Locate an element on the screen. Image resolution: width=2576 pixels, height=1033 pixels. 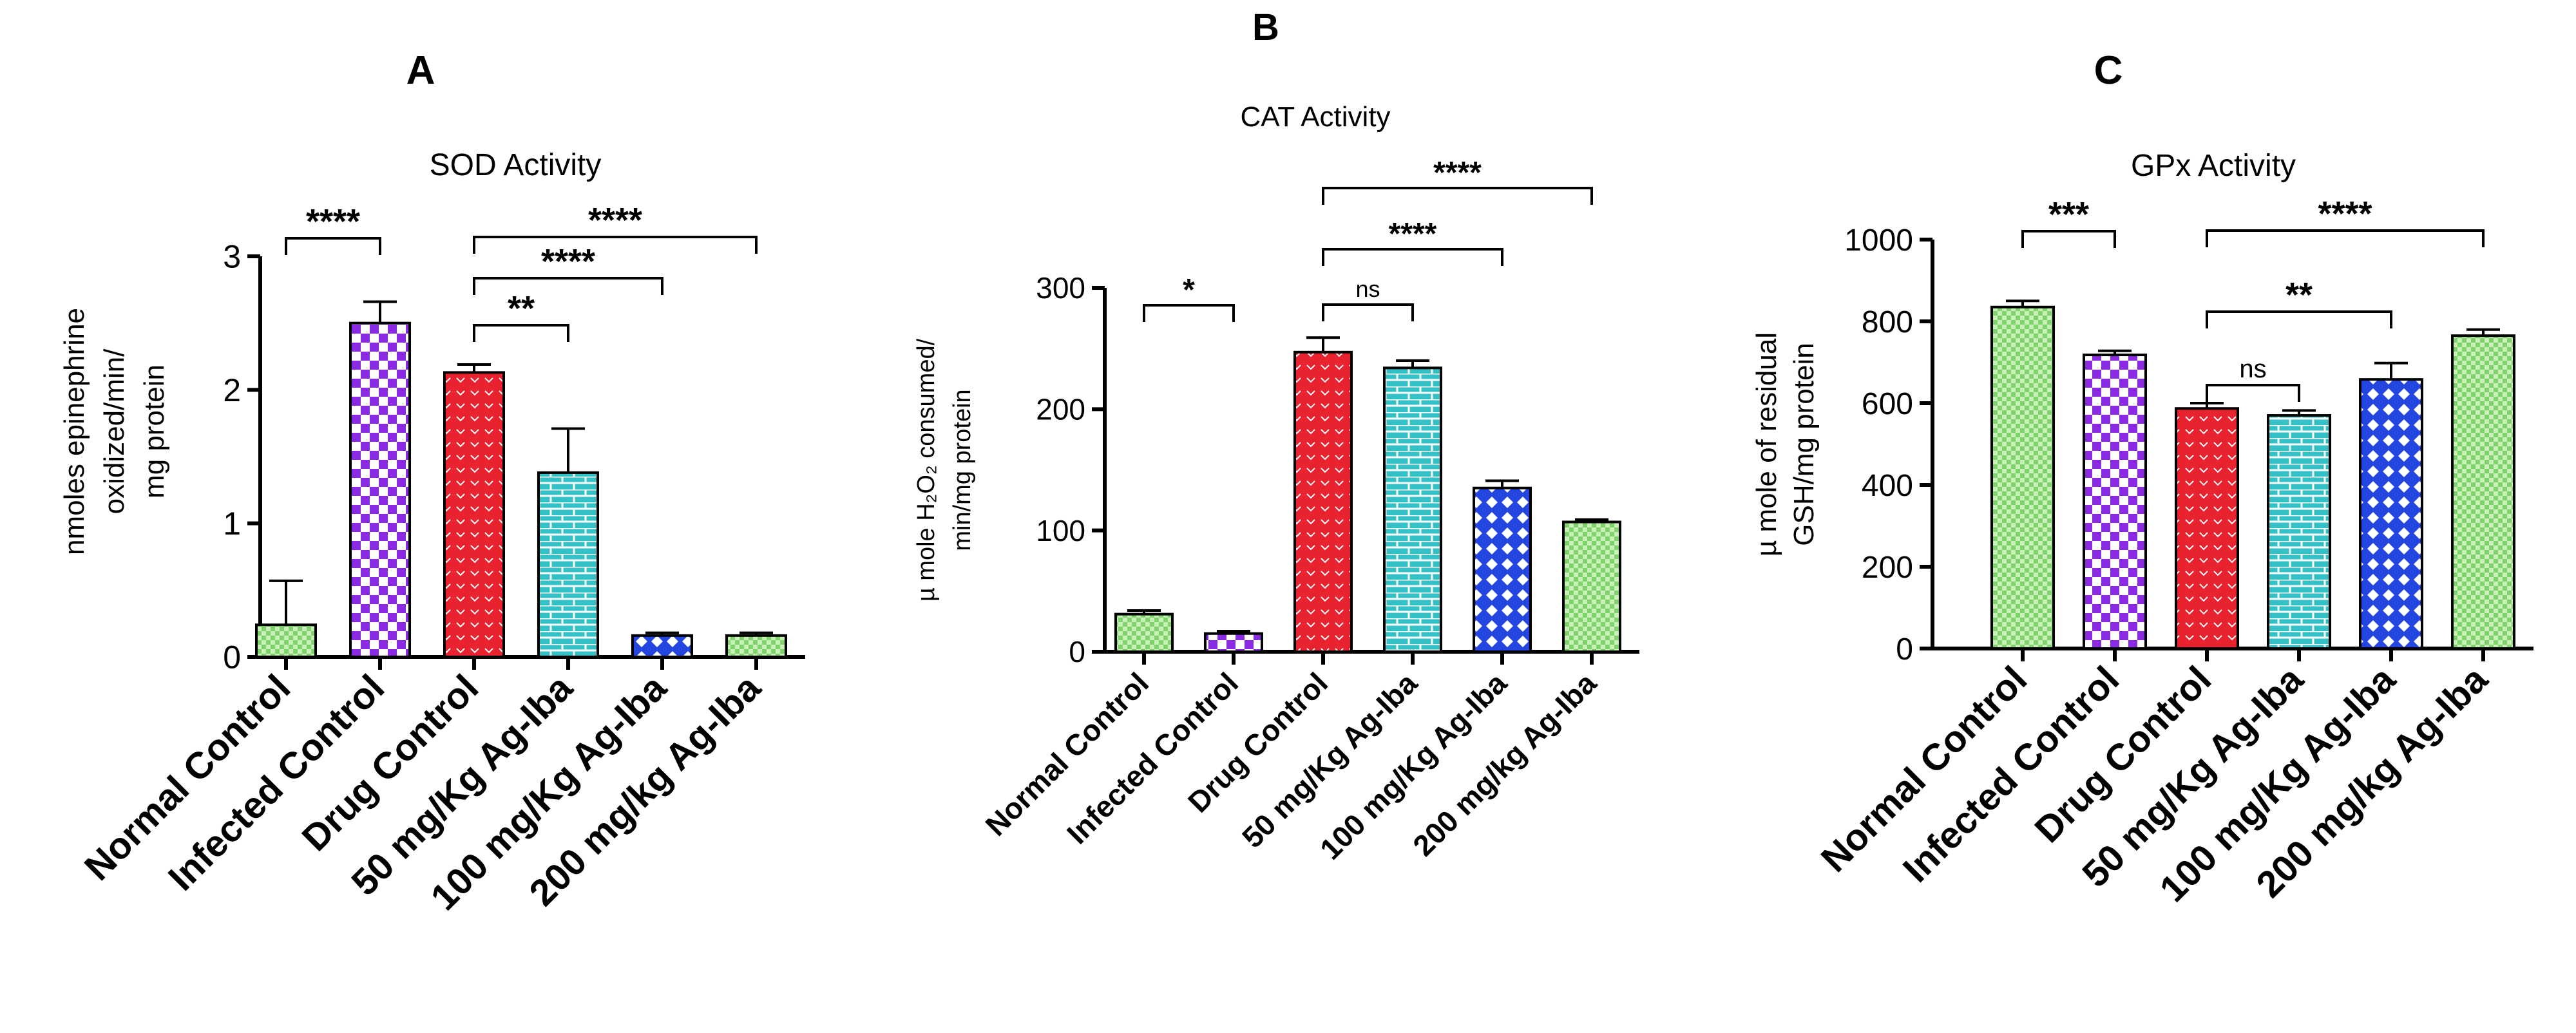
y-axis-label-line: µ mole of residual is located at coordinates (1766, 444).